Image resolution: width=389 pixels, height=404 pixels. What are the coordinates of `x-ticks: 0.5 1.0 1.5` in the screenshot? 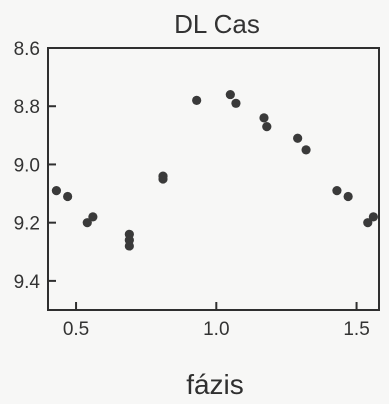 It's located at (216, 321).